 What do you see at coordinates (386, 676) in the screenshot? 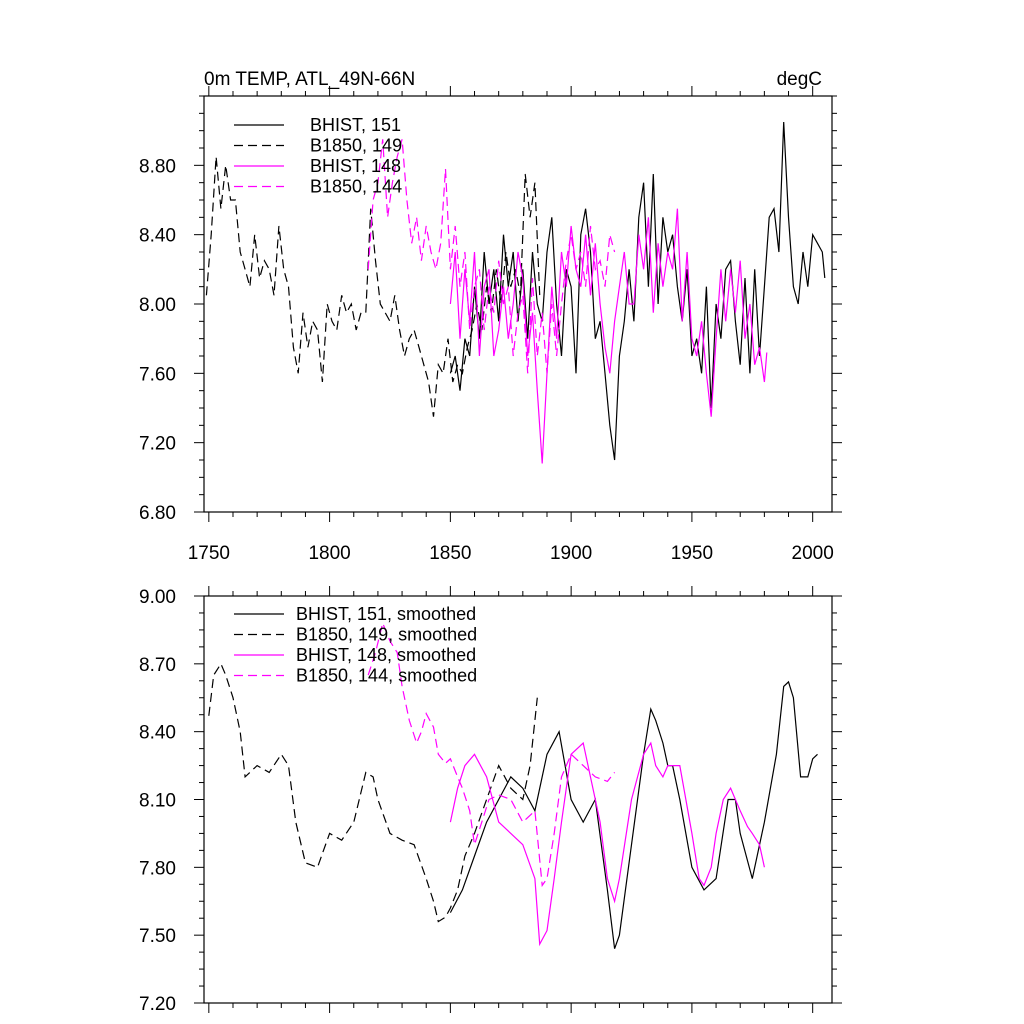
I see `legend-label: B1850, 144, smoothed` at bounding box center [386, 676].